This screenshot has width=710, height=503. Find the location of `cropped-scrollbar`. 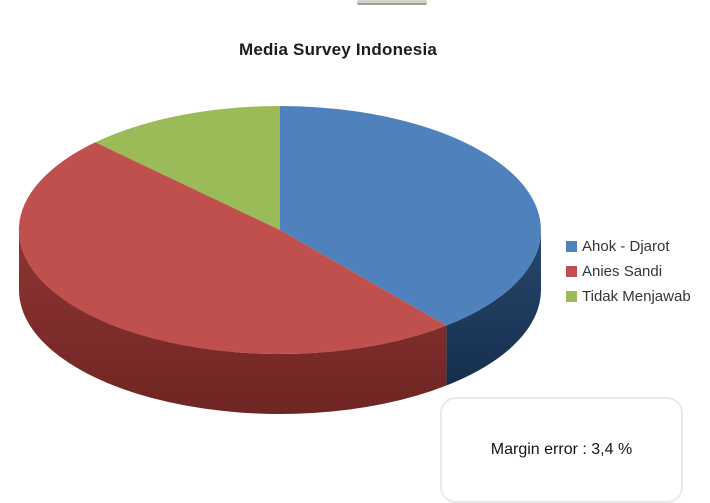

cropped-scrollbar is located at coordinates (392, 2).